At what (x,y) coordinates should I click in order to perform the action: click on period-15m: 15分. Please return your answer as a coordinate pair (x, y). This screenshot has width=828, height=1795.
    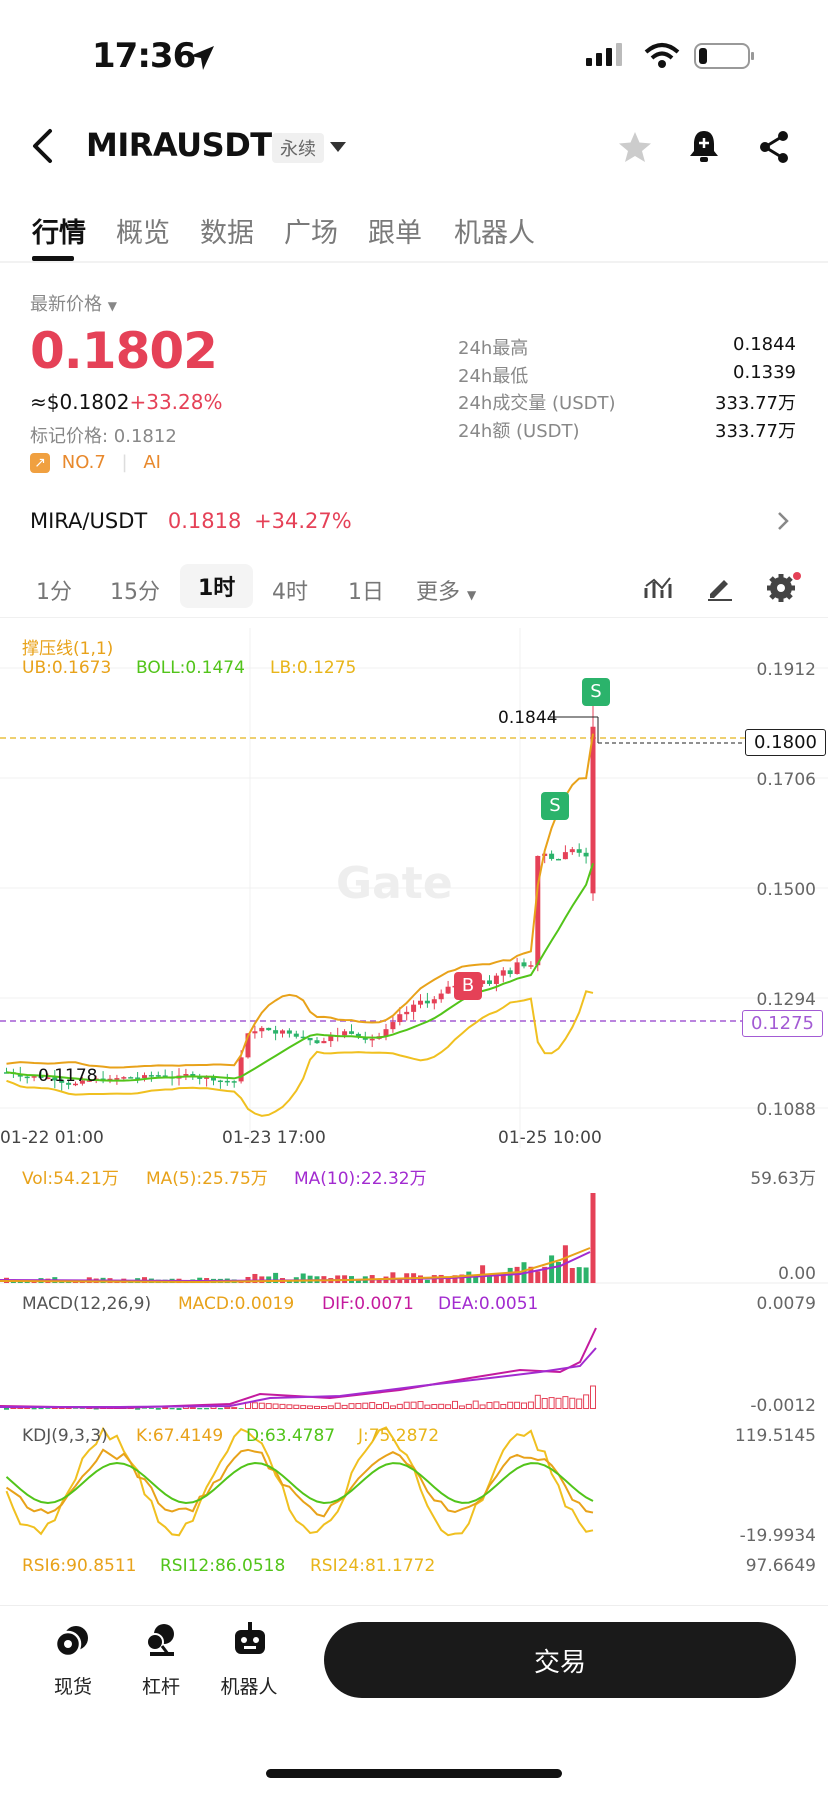
    Looking at the image, I should click on (135, 592).